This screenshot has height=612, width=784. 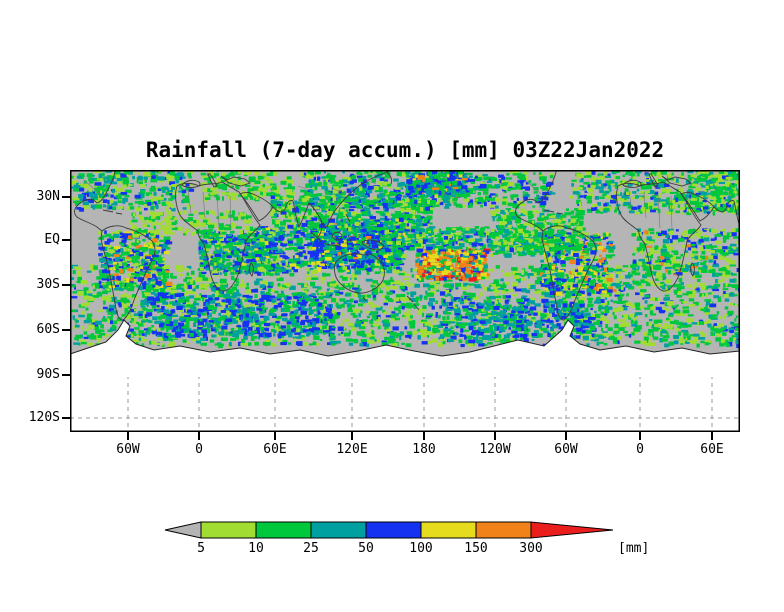 What do you see at coordinates (424, 449) in the screenshot?
I see `x-axis-label: 180` at bounding box center [424, 449].